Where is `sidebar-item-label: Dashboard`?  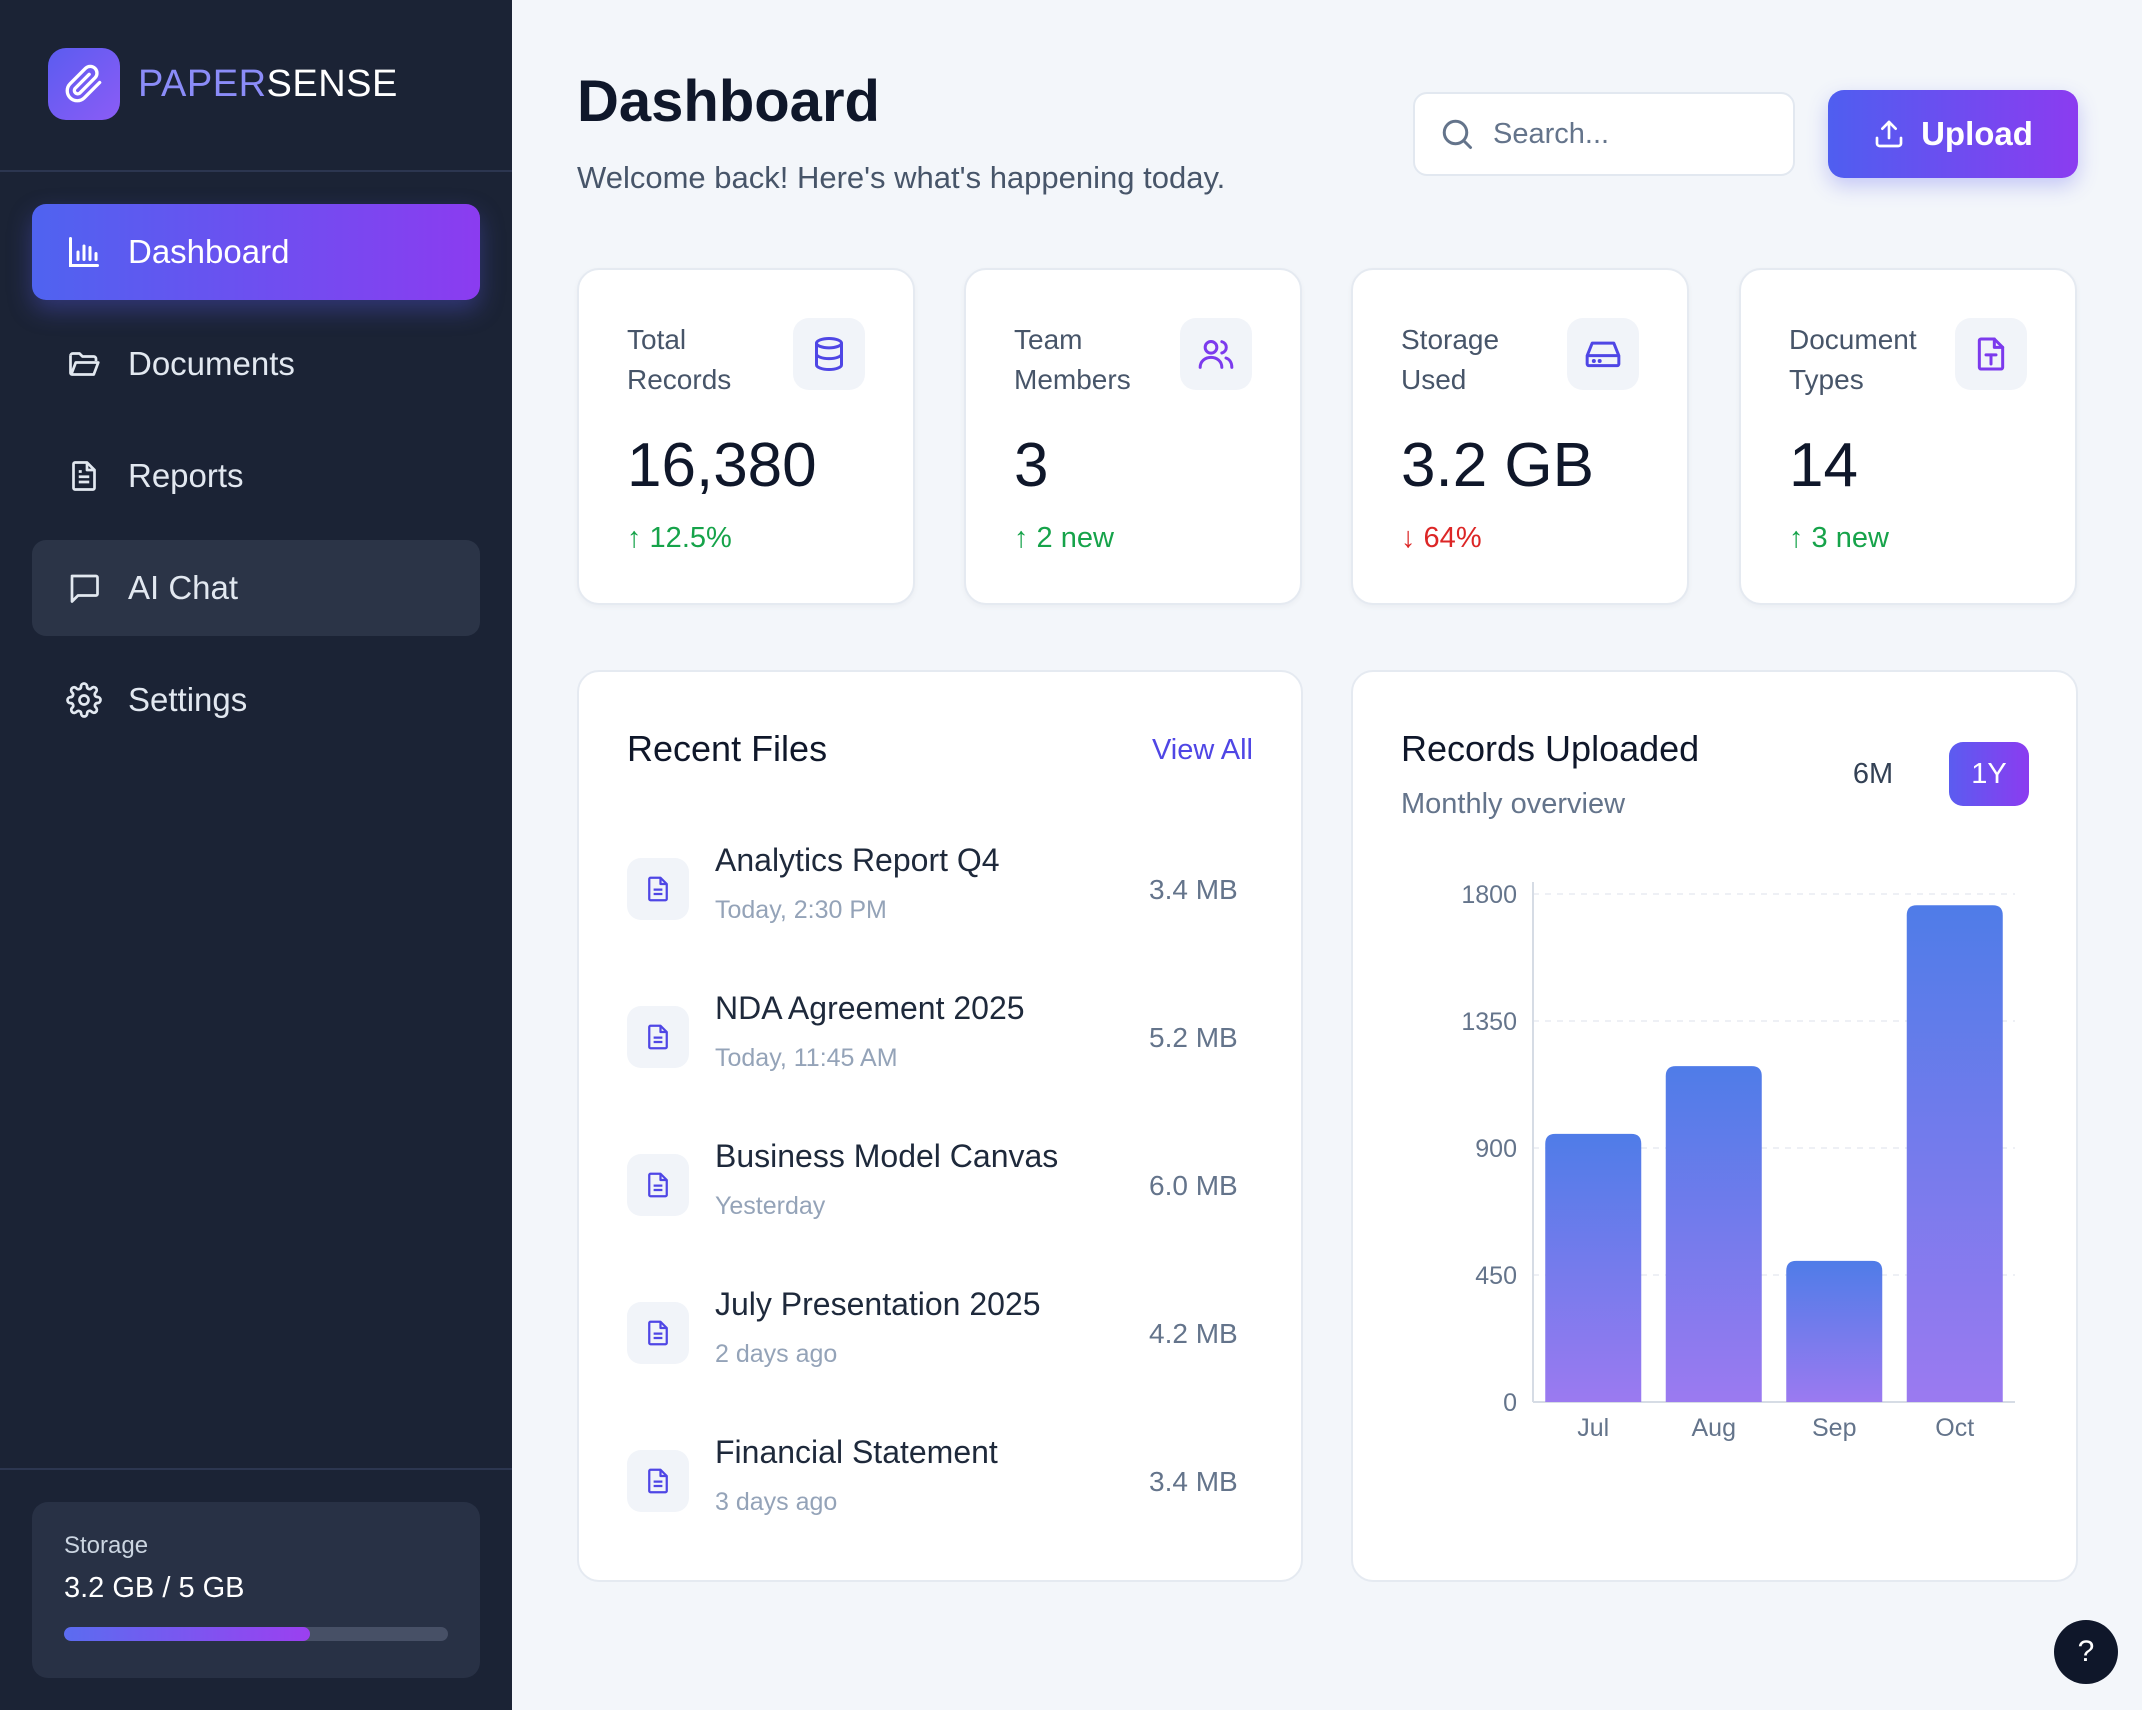
sidebar-item-label: Dashboard is located at coordinates (209, 251).